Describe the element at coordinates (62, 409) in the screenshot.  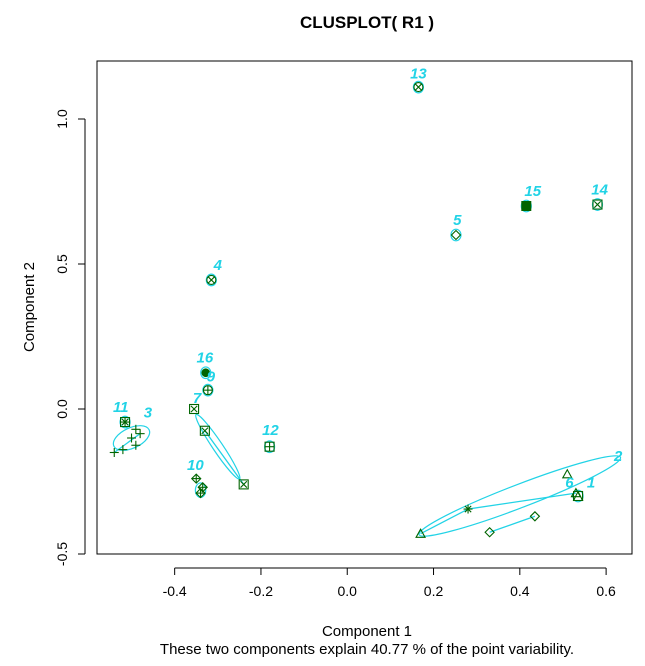
I see `y-tick-label: 0.0` at that location.